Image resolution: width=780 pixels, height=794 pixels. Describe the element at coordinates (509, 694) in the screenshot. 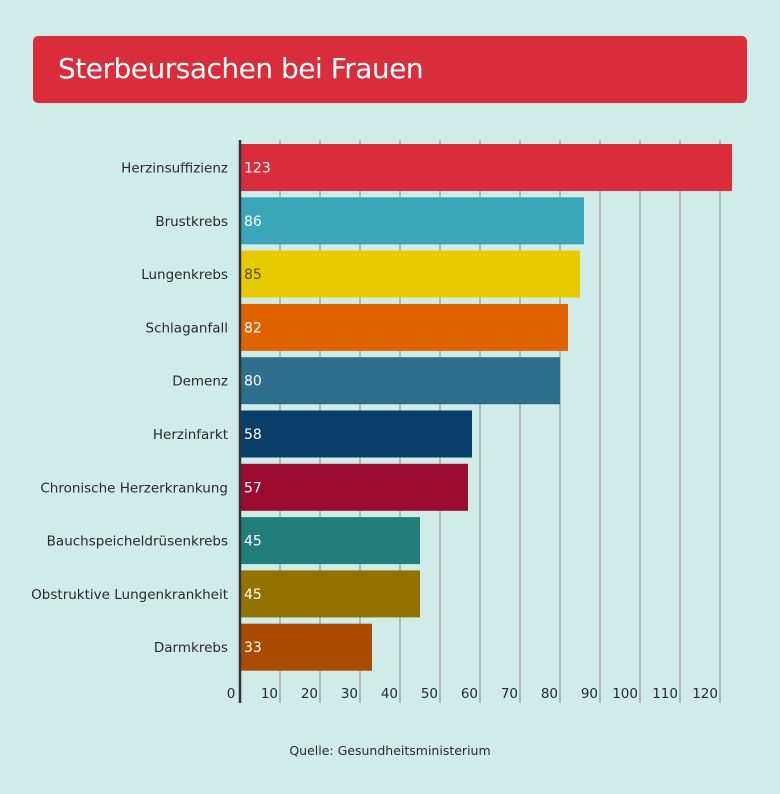

I see `x-tick-label-70: 70` at that location.